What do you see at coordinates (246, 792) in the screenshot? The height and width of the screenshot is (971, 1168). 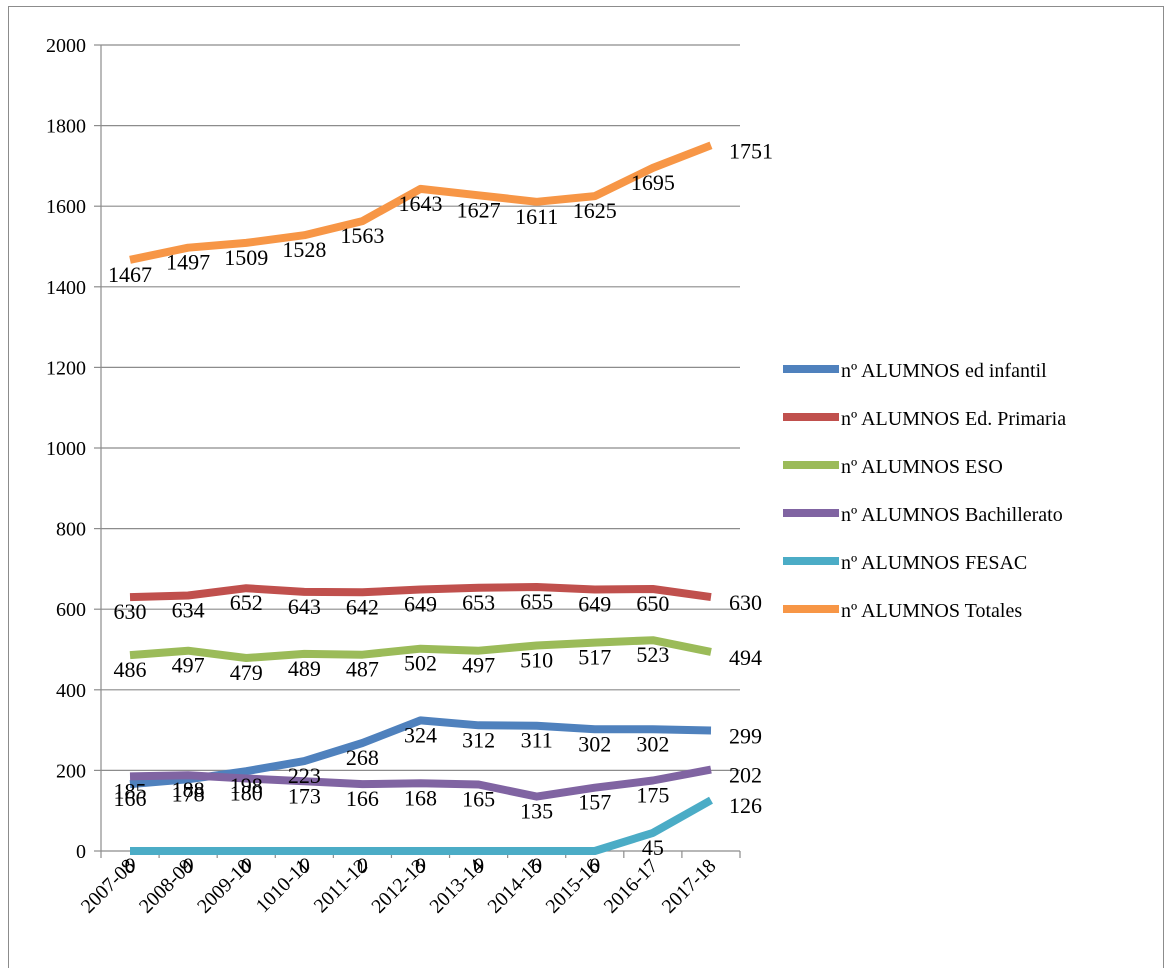 I see `data-label: 180` at bounding box center [246, 792].